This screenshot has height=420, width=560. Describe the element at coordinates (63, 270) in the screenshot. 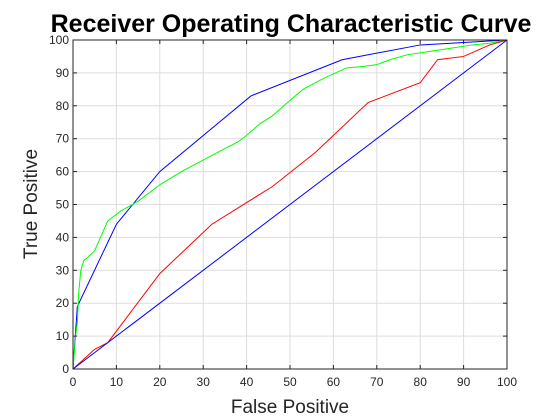

I see `y-tick-label: 30` at that location.